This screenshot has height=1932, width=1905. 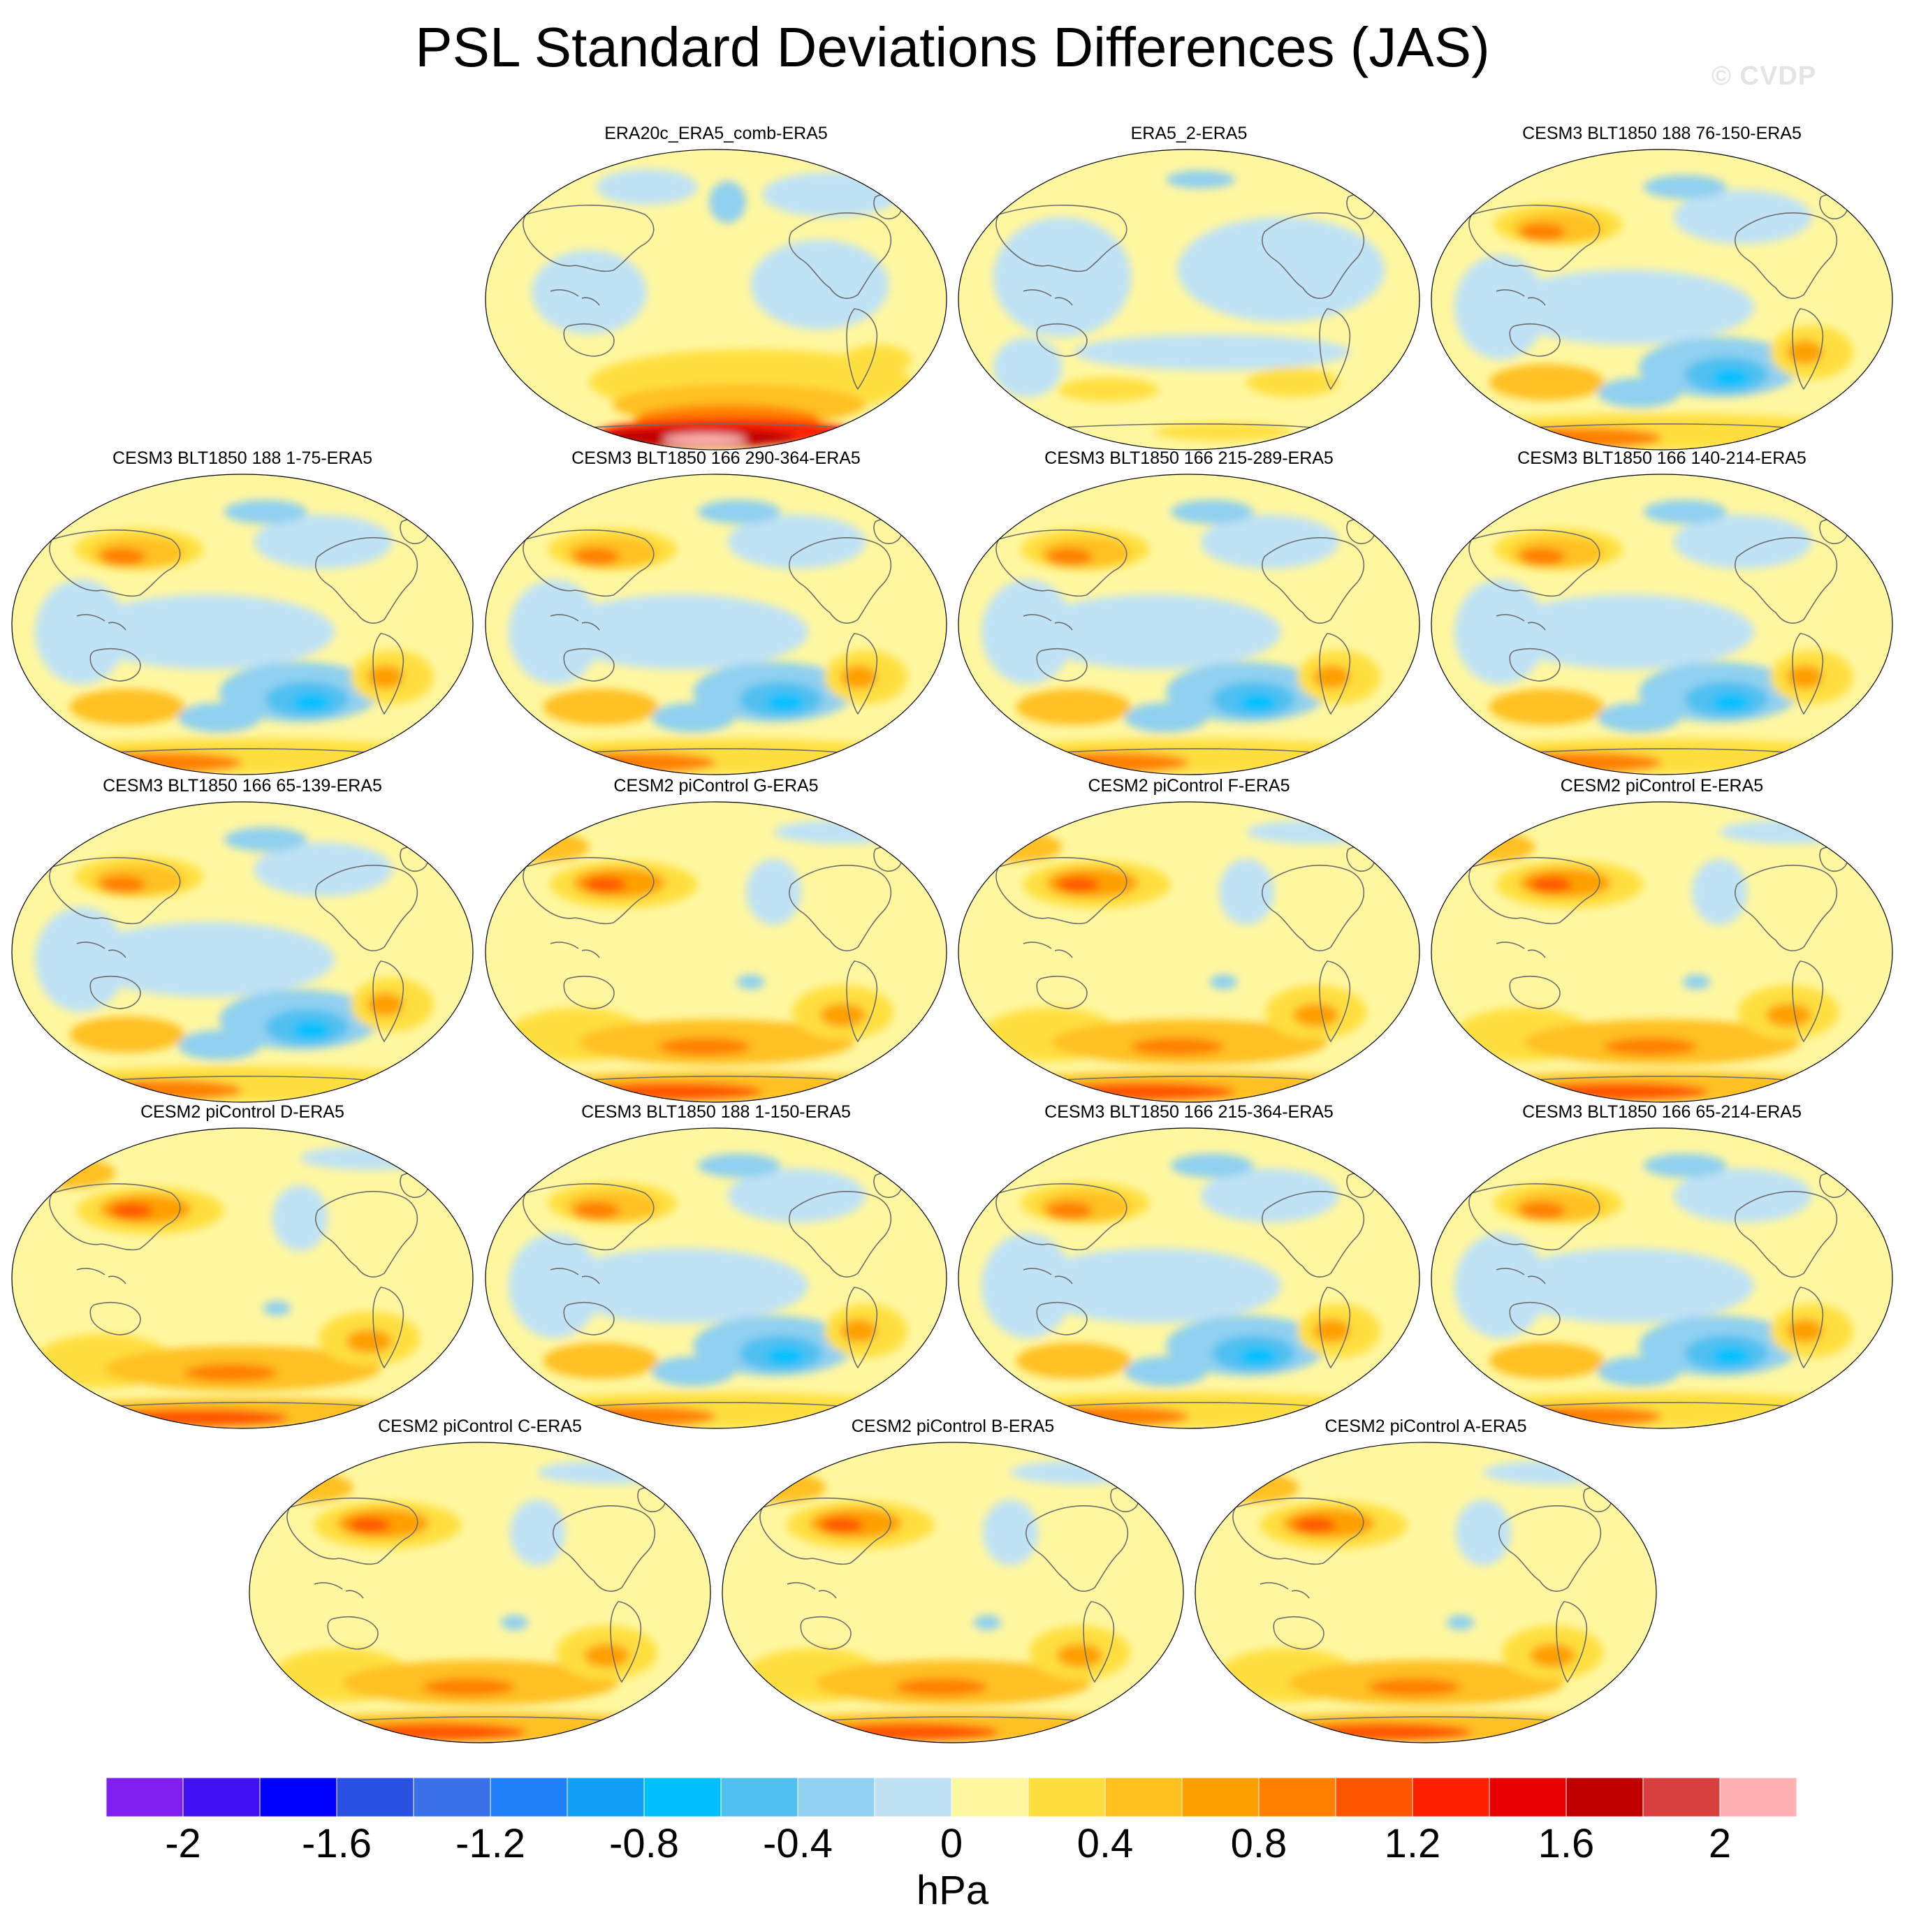 I want to click on globe-map, so click(x=1189, y=624).